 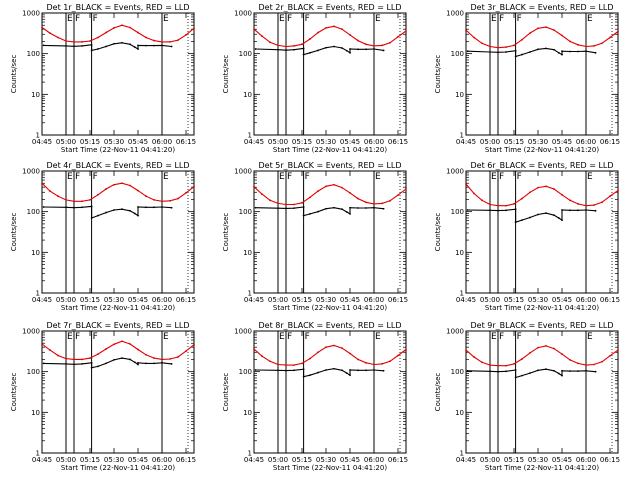 I want to click on y-tick-label: 10, so click(x=459, y=253).